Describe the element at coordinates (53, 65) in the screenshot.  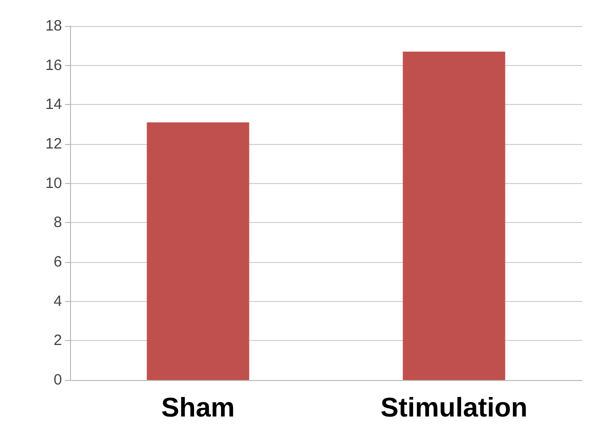
I see `y-tick-label: 16` at that location.